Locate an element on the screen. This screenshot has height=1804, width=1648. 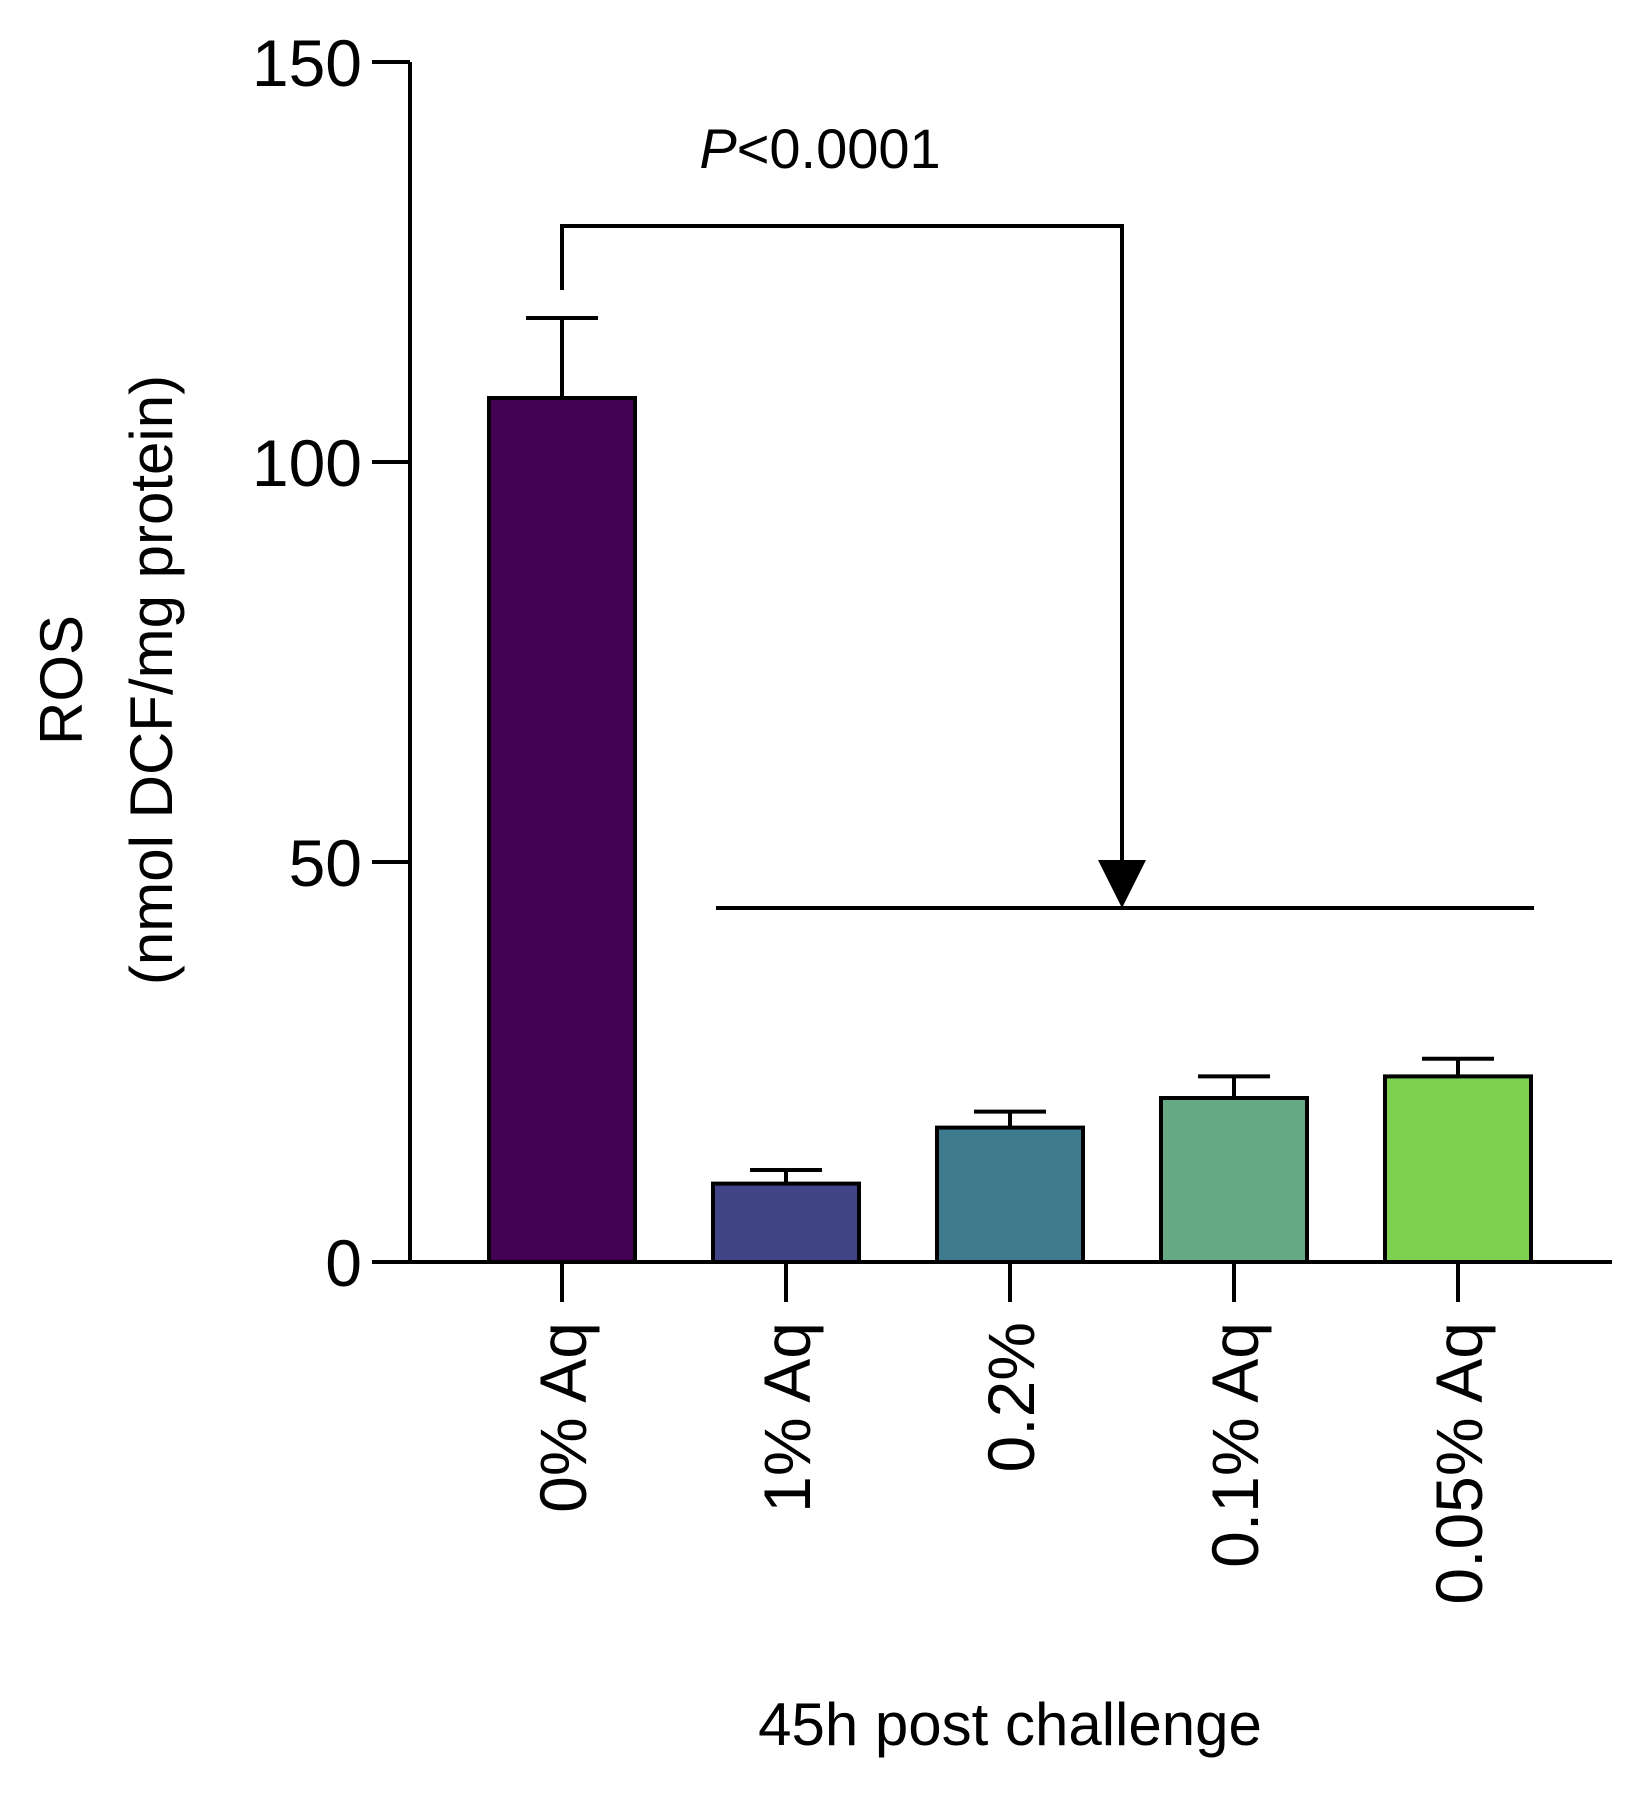
significance-bracket is located at coordinates (842, 544).